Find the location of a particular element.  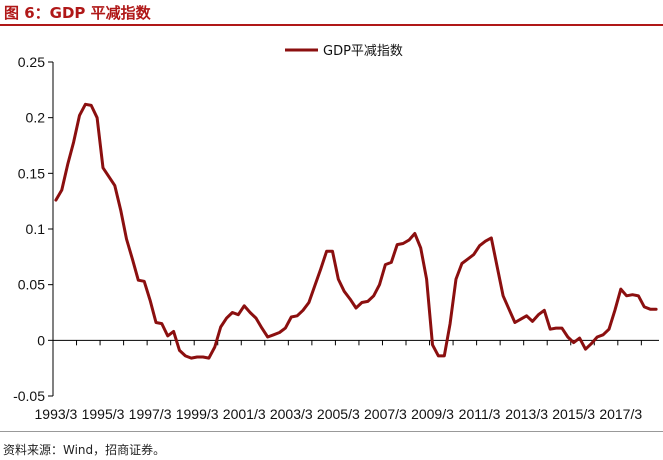

x-tick-label: 2017/3 is located at coordinates (620, 414).